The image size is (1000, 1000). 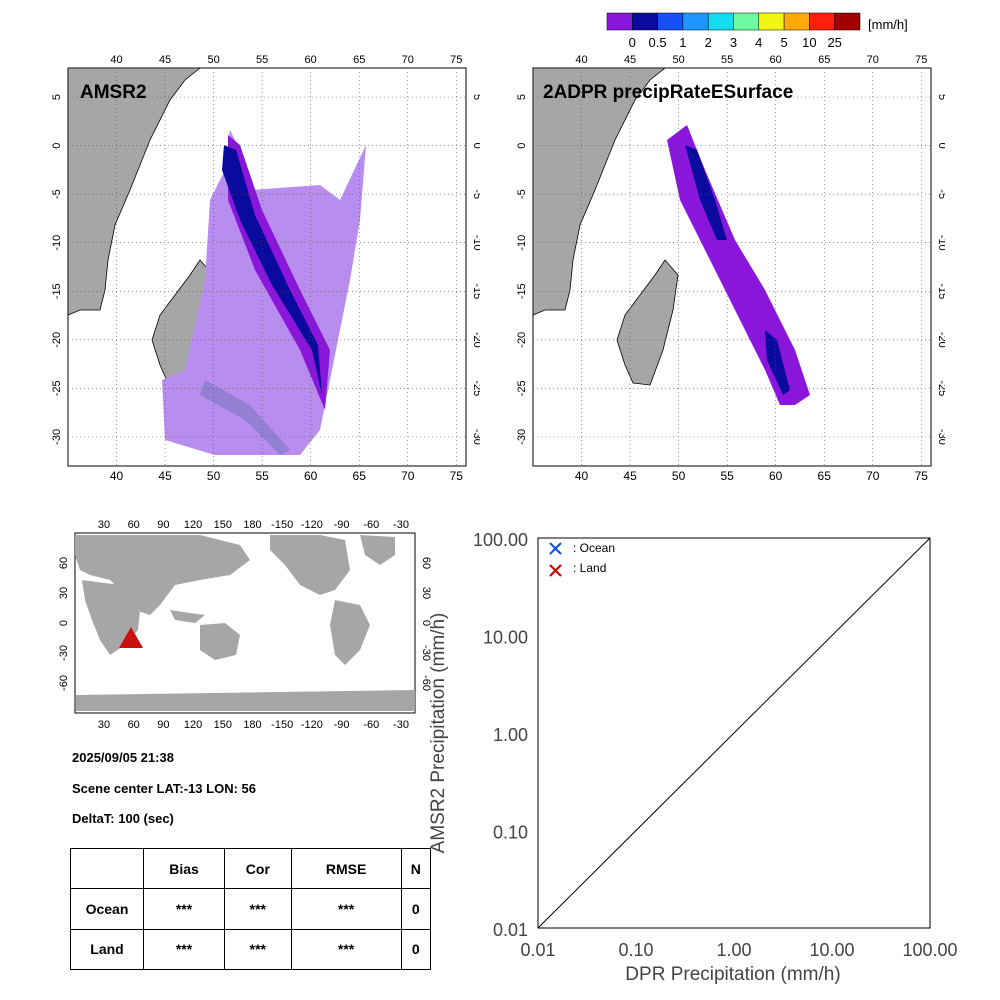 I want to click on x-axis-label: DPR Precipitation (mm/h), so click(x=732, y=974).